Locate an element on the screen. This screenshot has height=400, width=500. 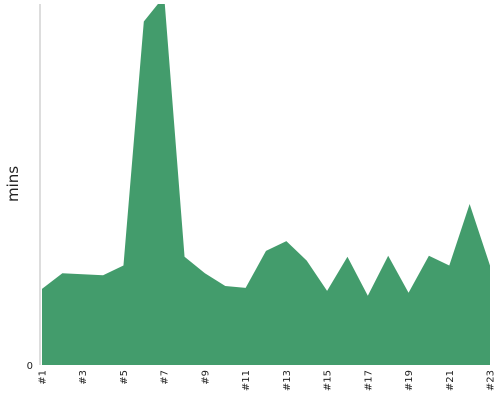
x-tick-label: #9 is located at coordinates (205, 377).